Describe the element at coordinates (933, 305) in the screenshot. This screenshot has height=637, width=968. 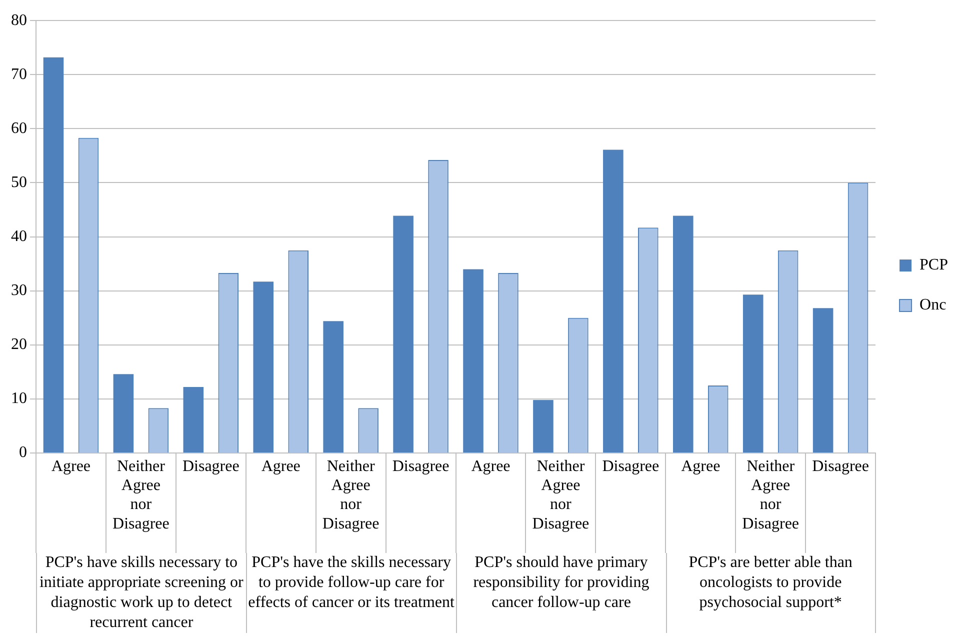
I see `legend-label: Onc` at that location.